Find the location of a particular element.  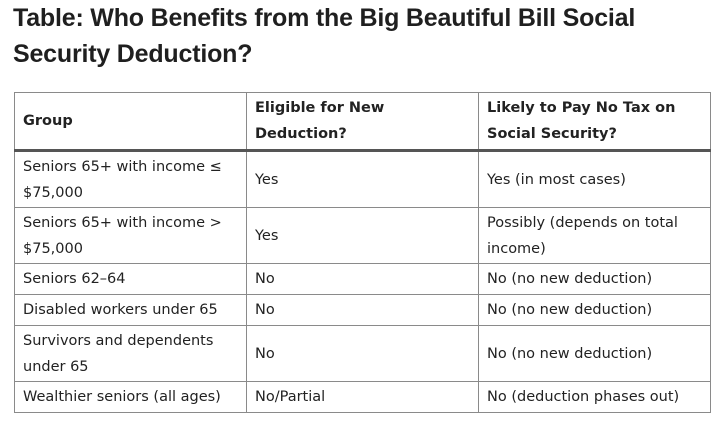

eligible-cell: No/Partial is located at coordinates (362, 397).